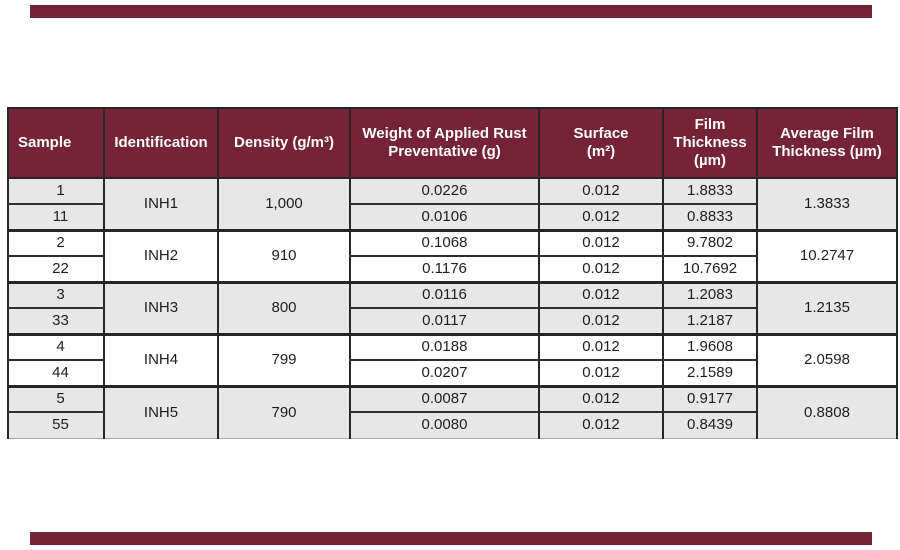 The width and height of the screenshot is (900, 550). Describe the element at coordinates (160, 205) in the screenshot. I see `identification-cell: INH1` at that location.